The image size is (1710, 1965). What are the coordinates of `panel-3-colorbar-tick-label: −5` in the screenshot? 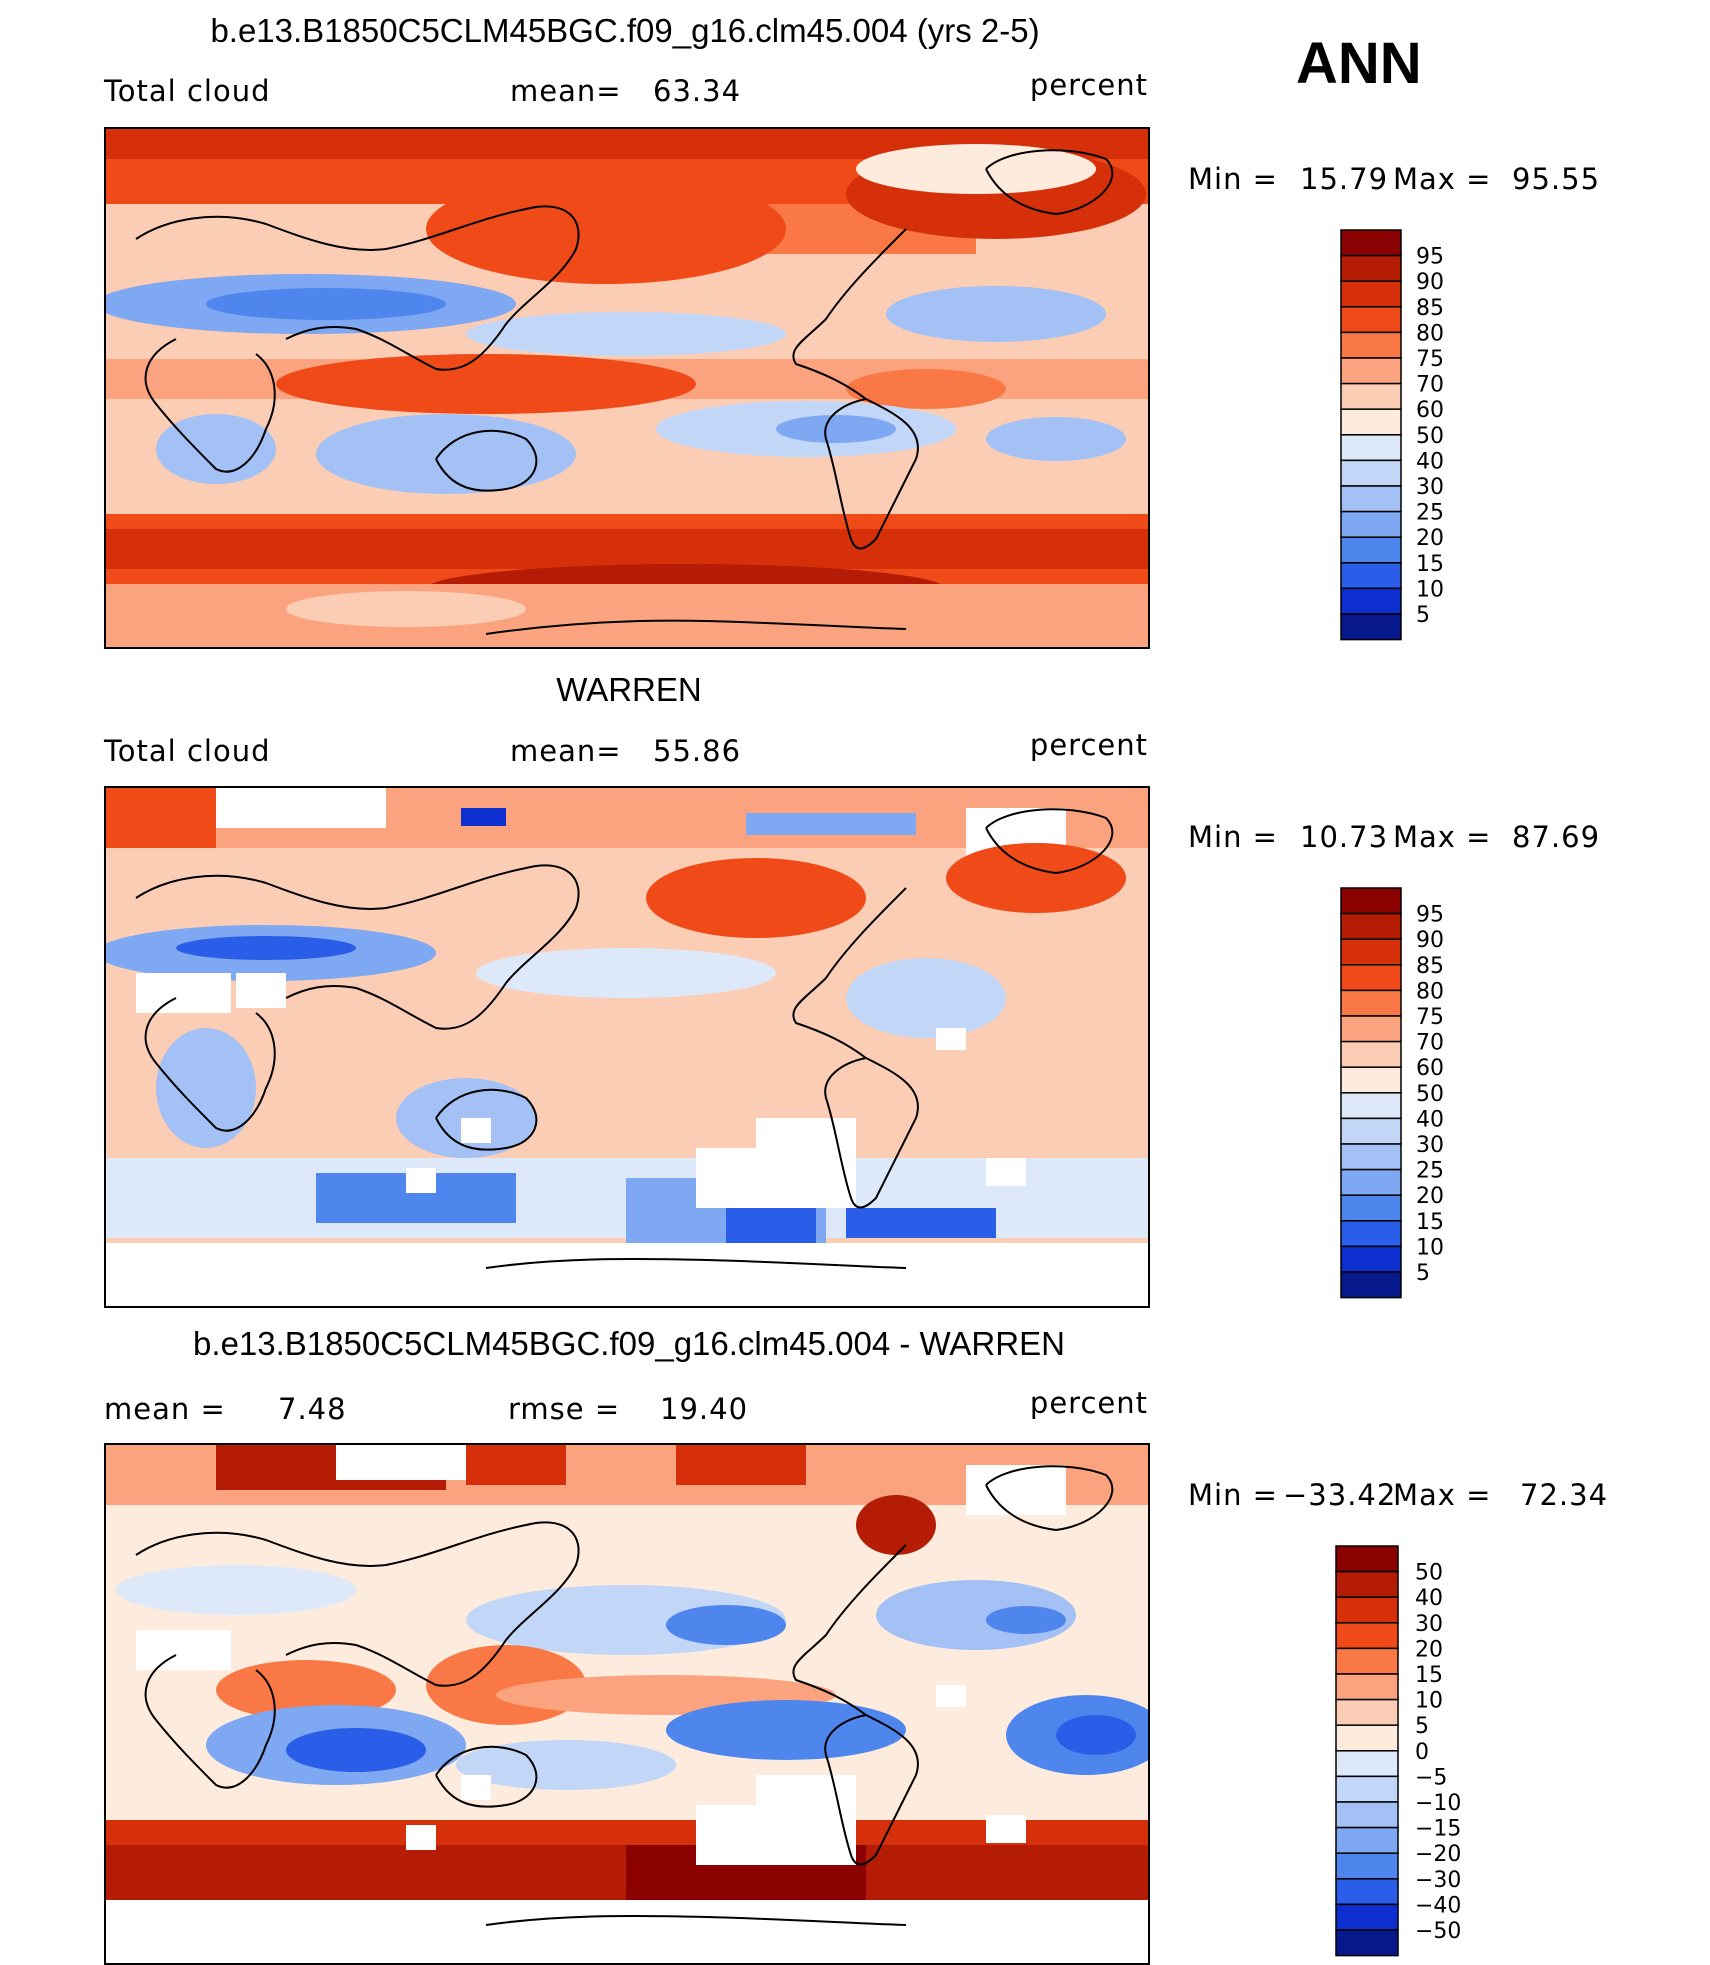 It's located at (1431, 1777).